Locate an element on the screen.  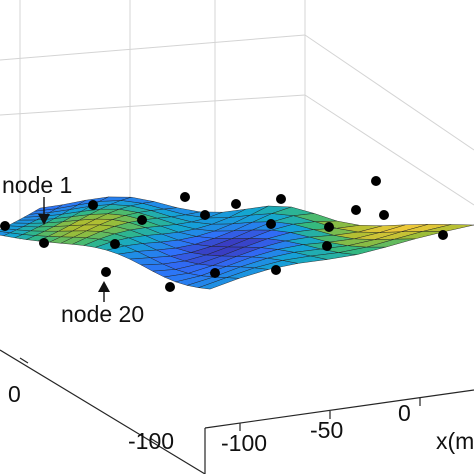
node-1-arrow is located at coordinates (44, 211).